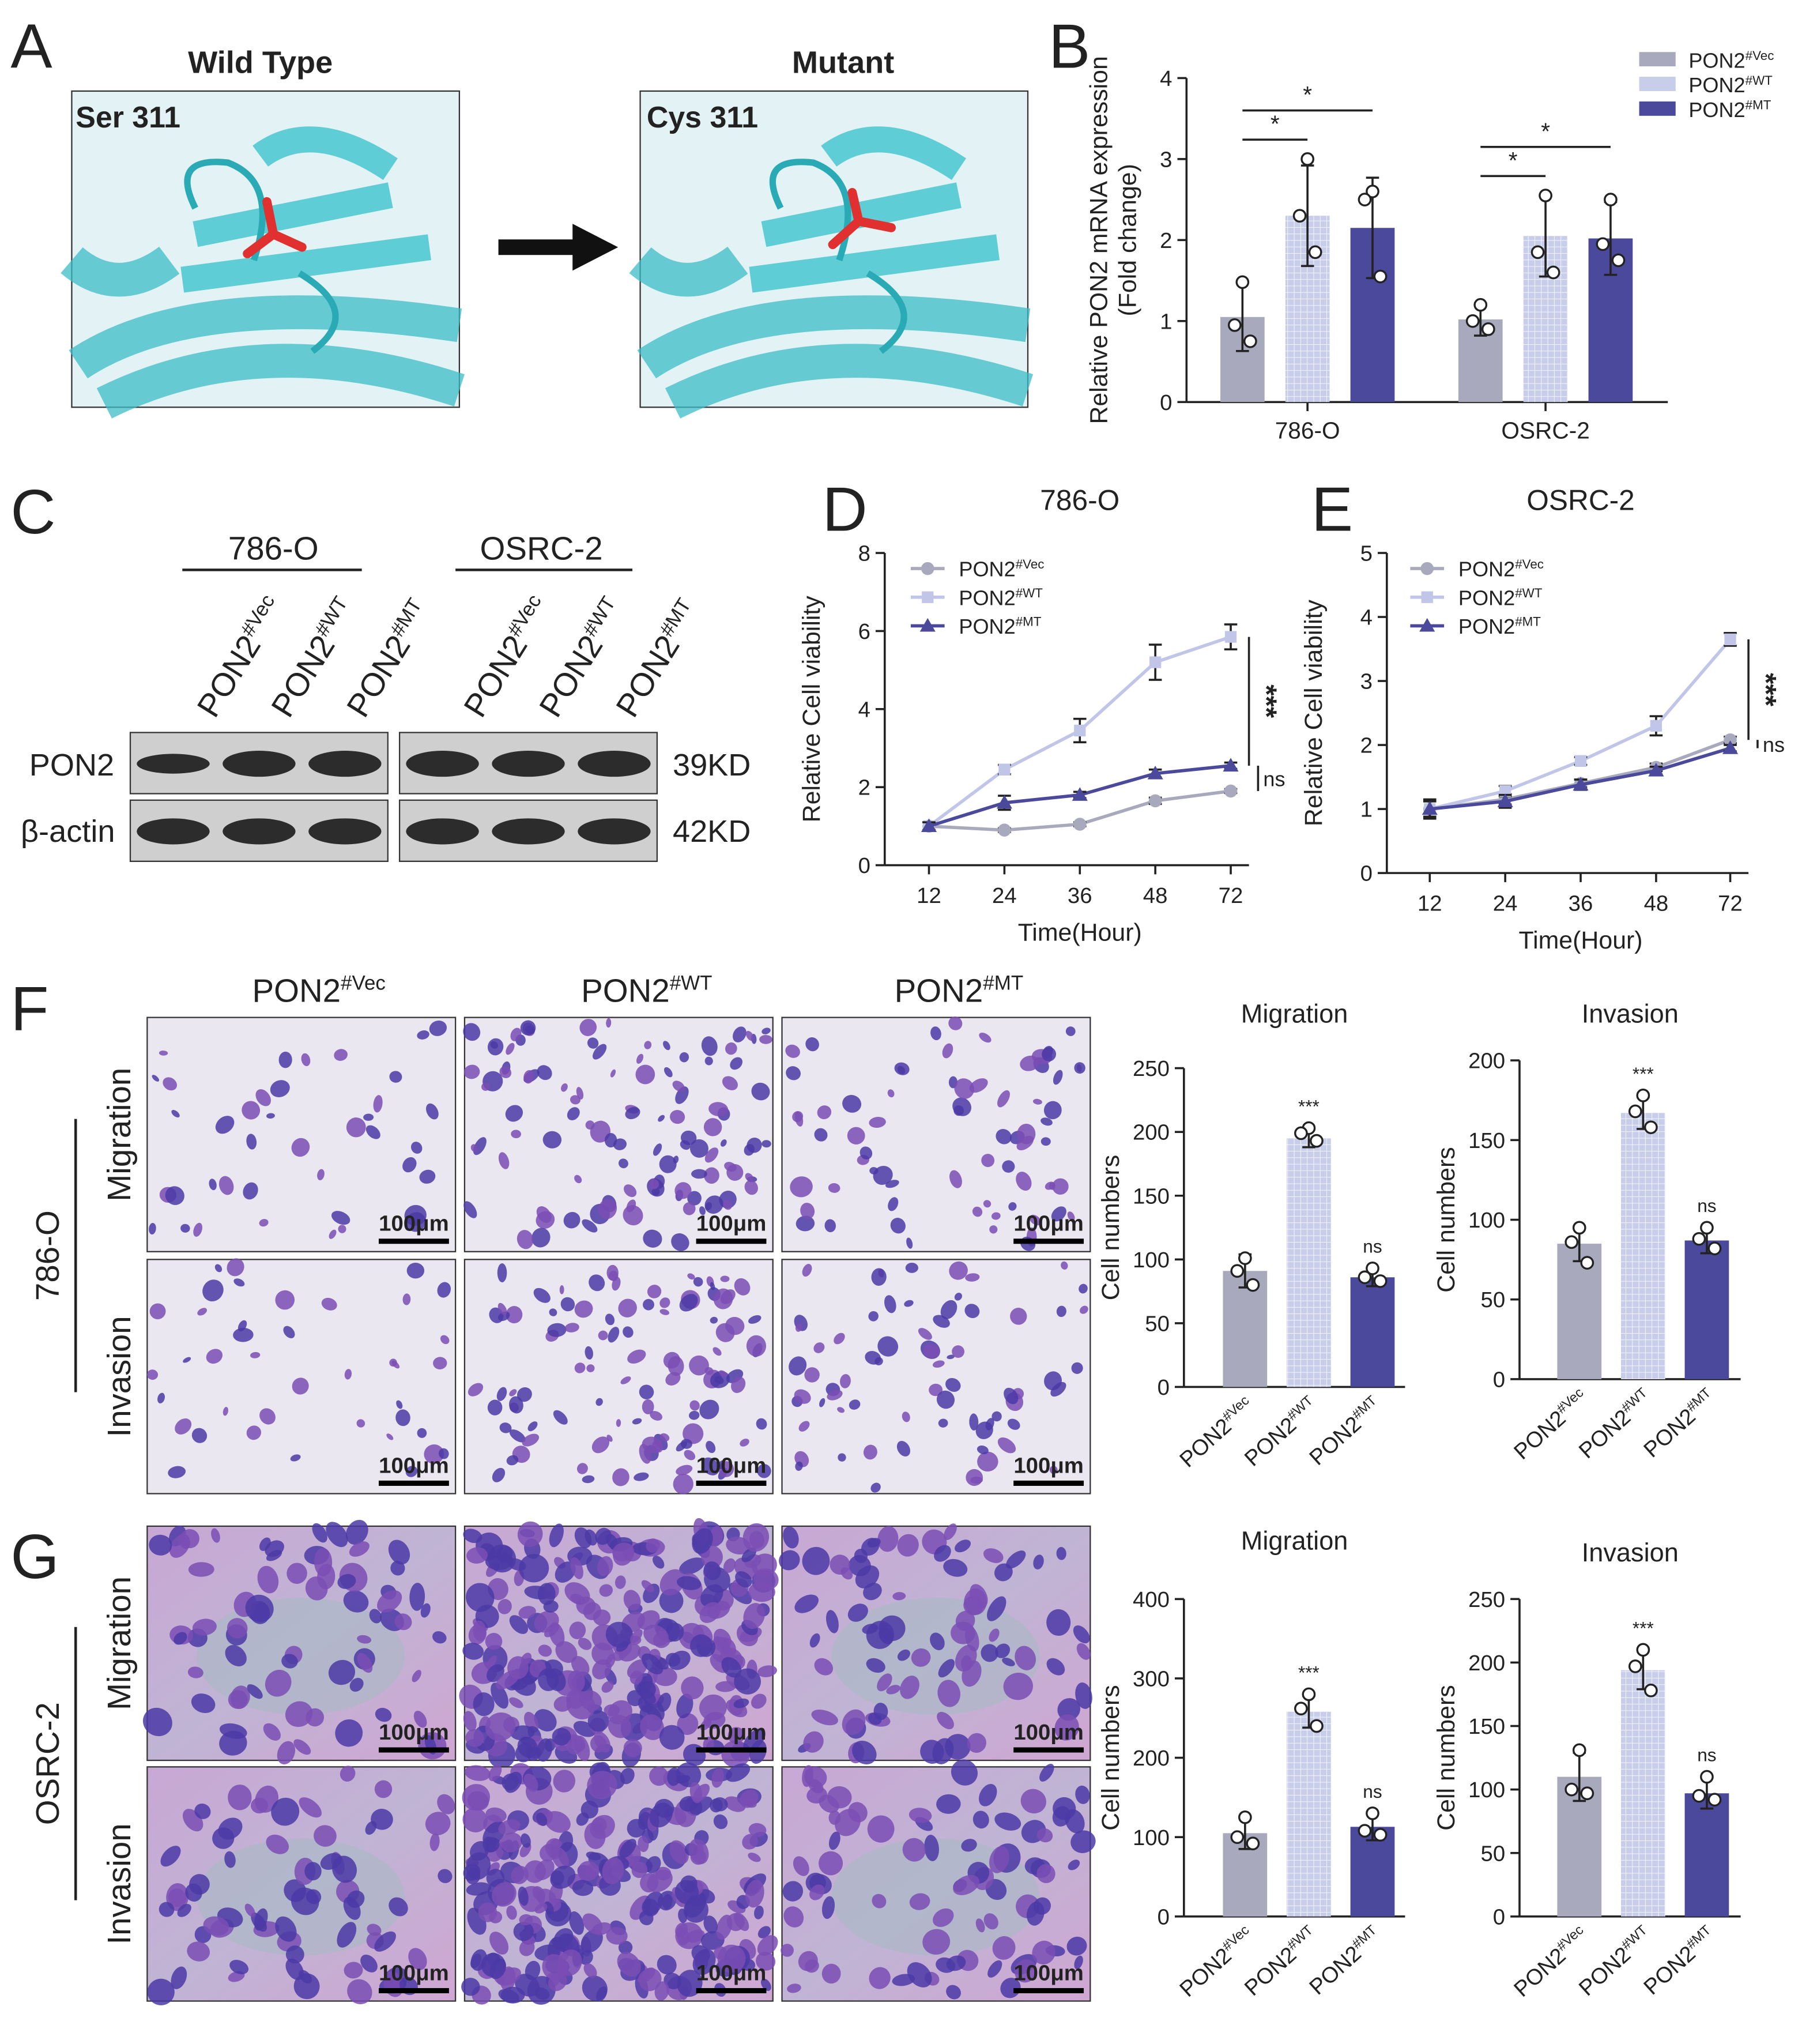  Describe the element at coordinates (1430, 904) in the screenshot. I see `x-tick-label: 12` at that location.